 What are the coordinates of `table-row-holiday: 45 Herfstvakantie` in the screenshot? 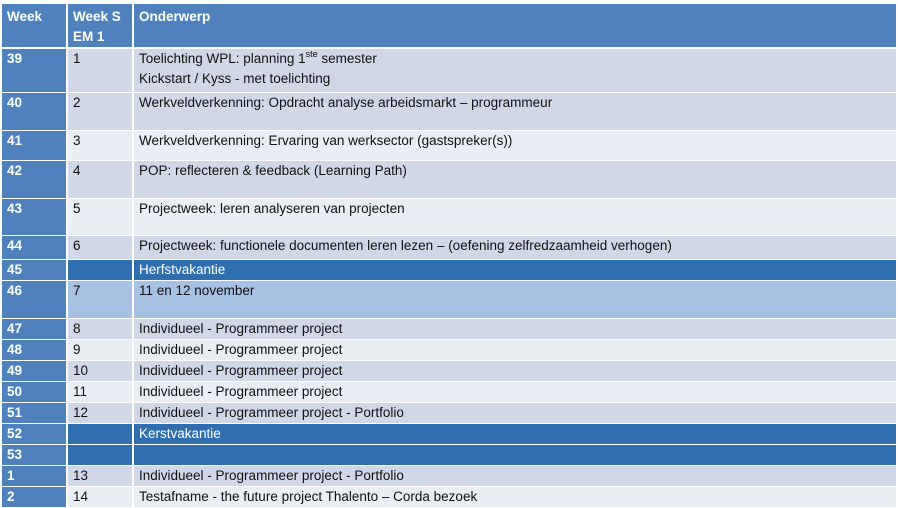 It's located at (449, 270).